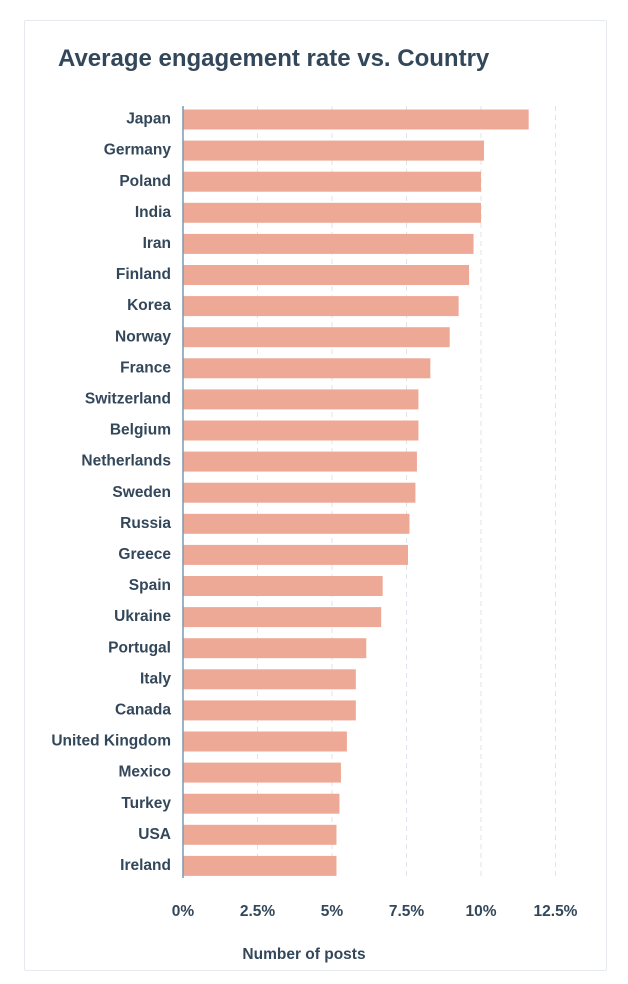 This screenshot has width=628, height=984. What do you see at coordinates (145, 181) in the screenshot?
I see `category-label: Poland` at bounding box center [145, 181].